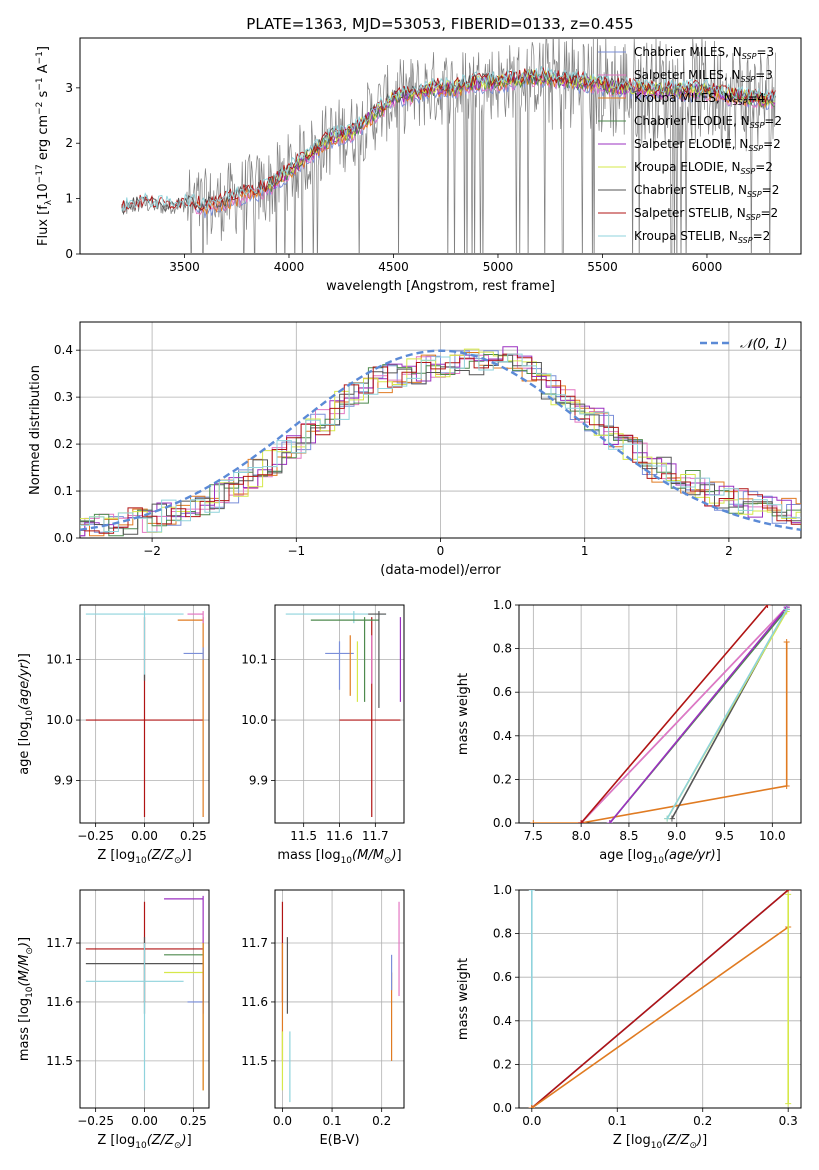 The width and height of the screenshot is (819, 1170). I want to click on y-tick-label: 10.0, so click(254, 720).